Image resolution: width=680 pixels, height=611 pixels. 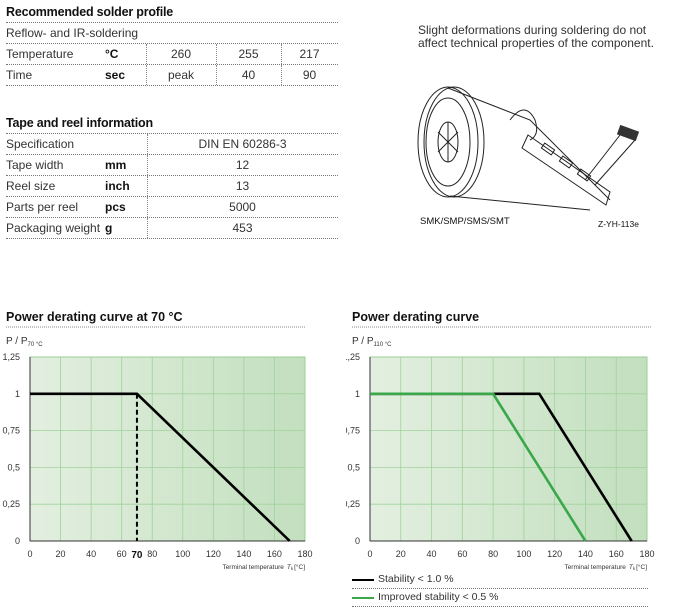 What do you see at coordinates (24, 342) in the screenshot?
I see `y-axis-label: P / P70 °C` at bounding box center [24, 342].